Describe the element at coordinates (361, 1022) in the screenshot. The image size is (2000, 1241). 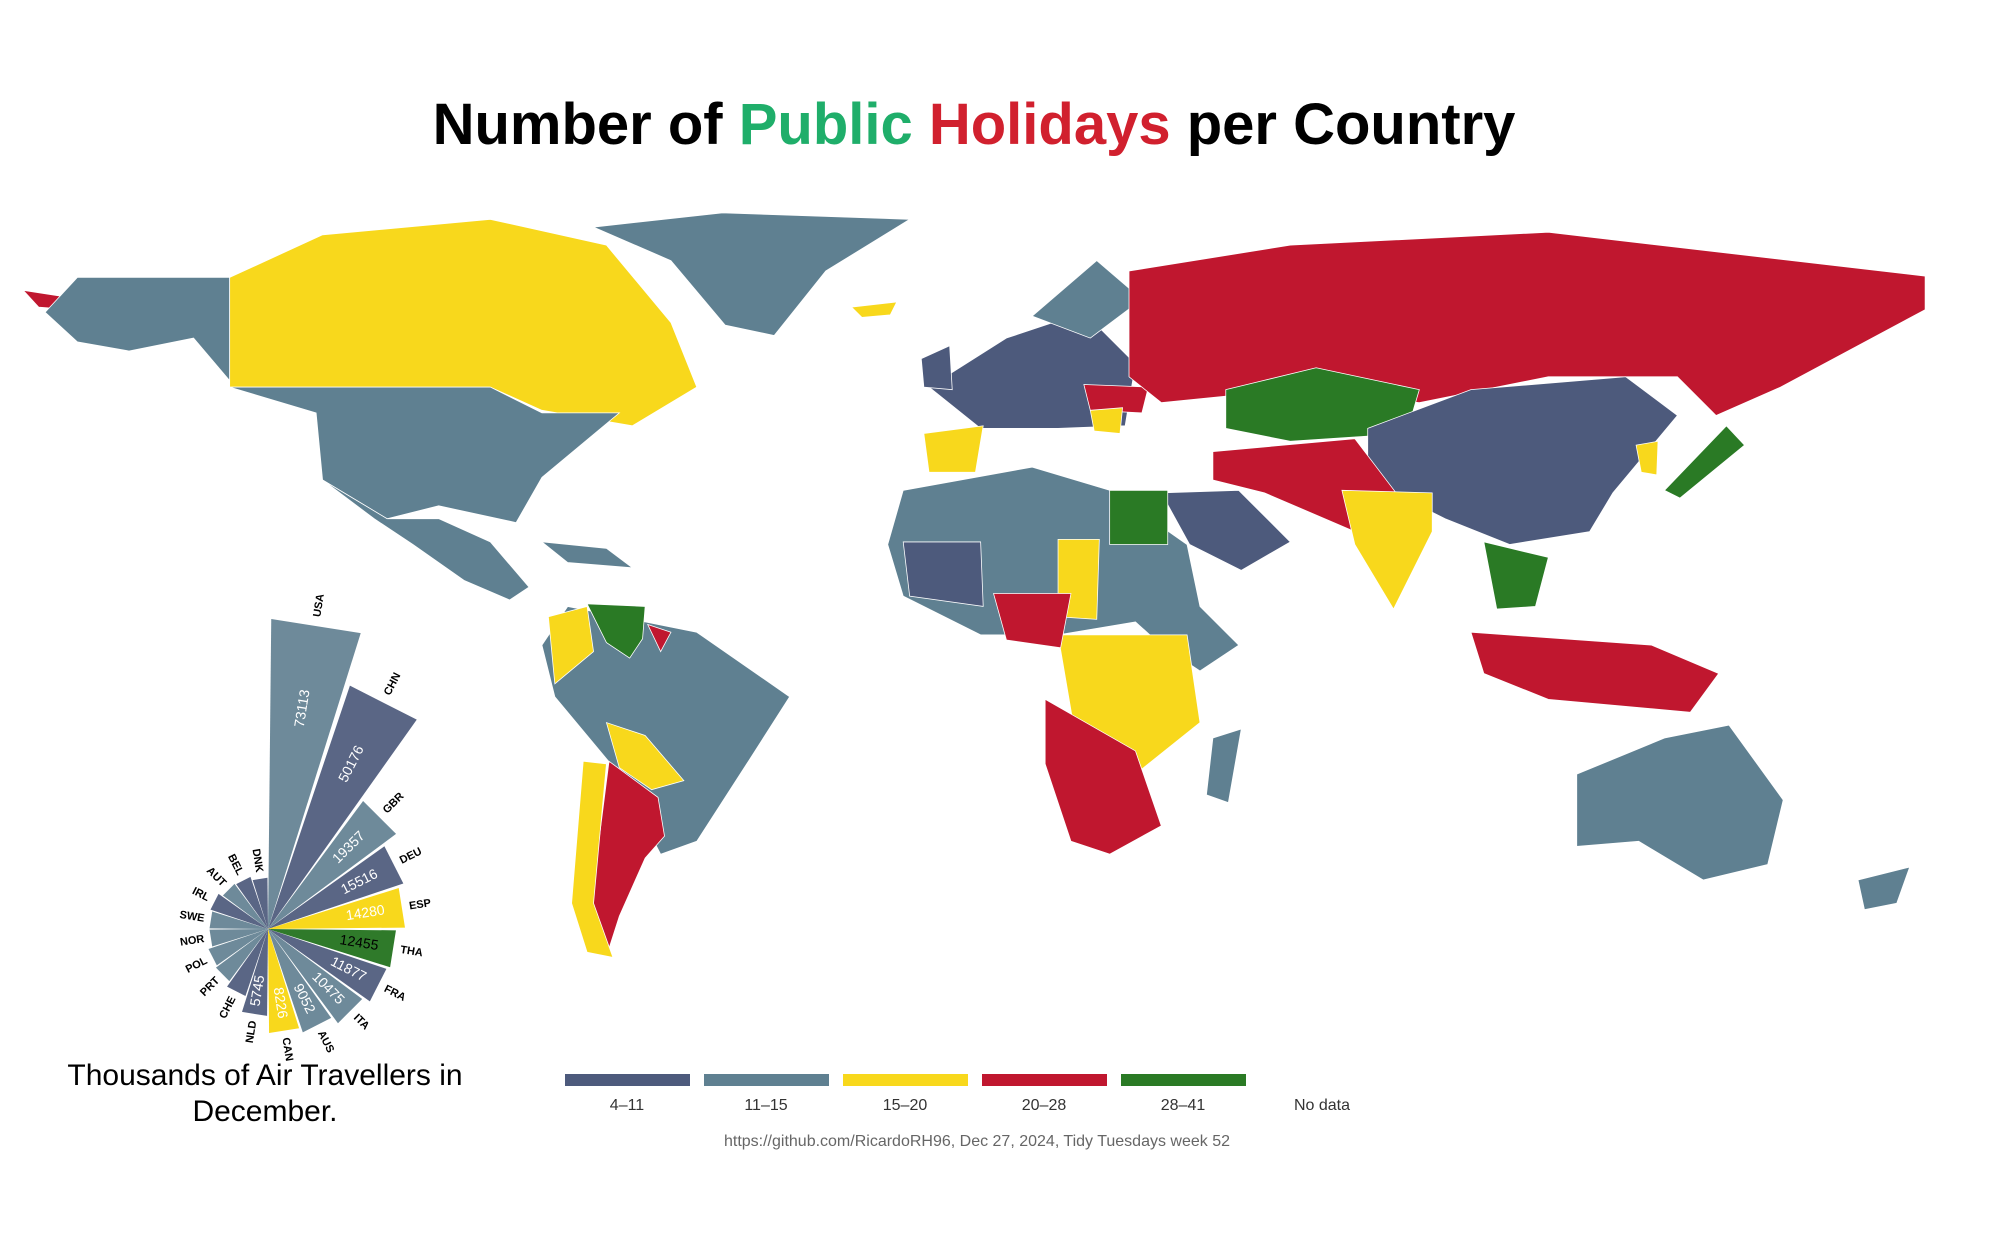
I see `category-label: ITA` at that location.